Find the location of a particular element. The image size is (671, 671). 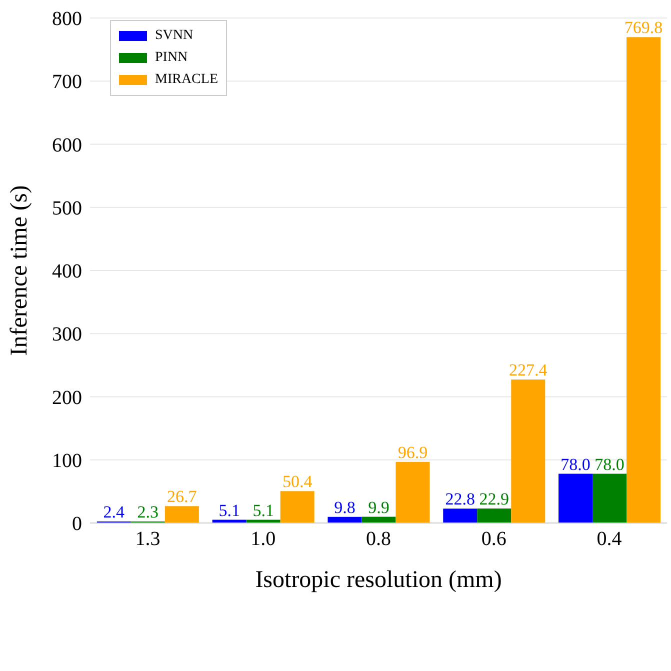

data-label: 96.9 is located at coordinates (413, 452).